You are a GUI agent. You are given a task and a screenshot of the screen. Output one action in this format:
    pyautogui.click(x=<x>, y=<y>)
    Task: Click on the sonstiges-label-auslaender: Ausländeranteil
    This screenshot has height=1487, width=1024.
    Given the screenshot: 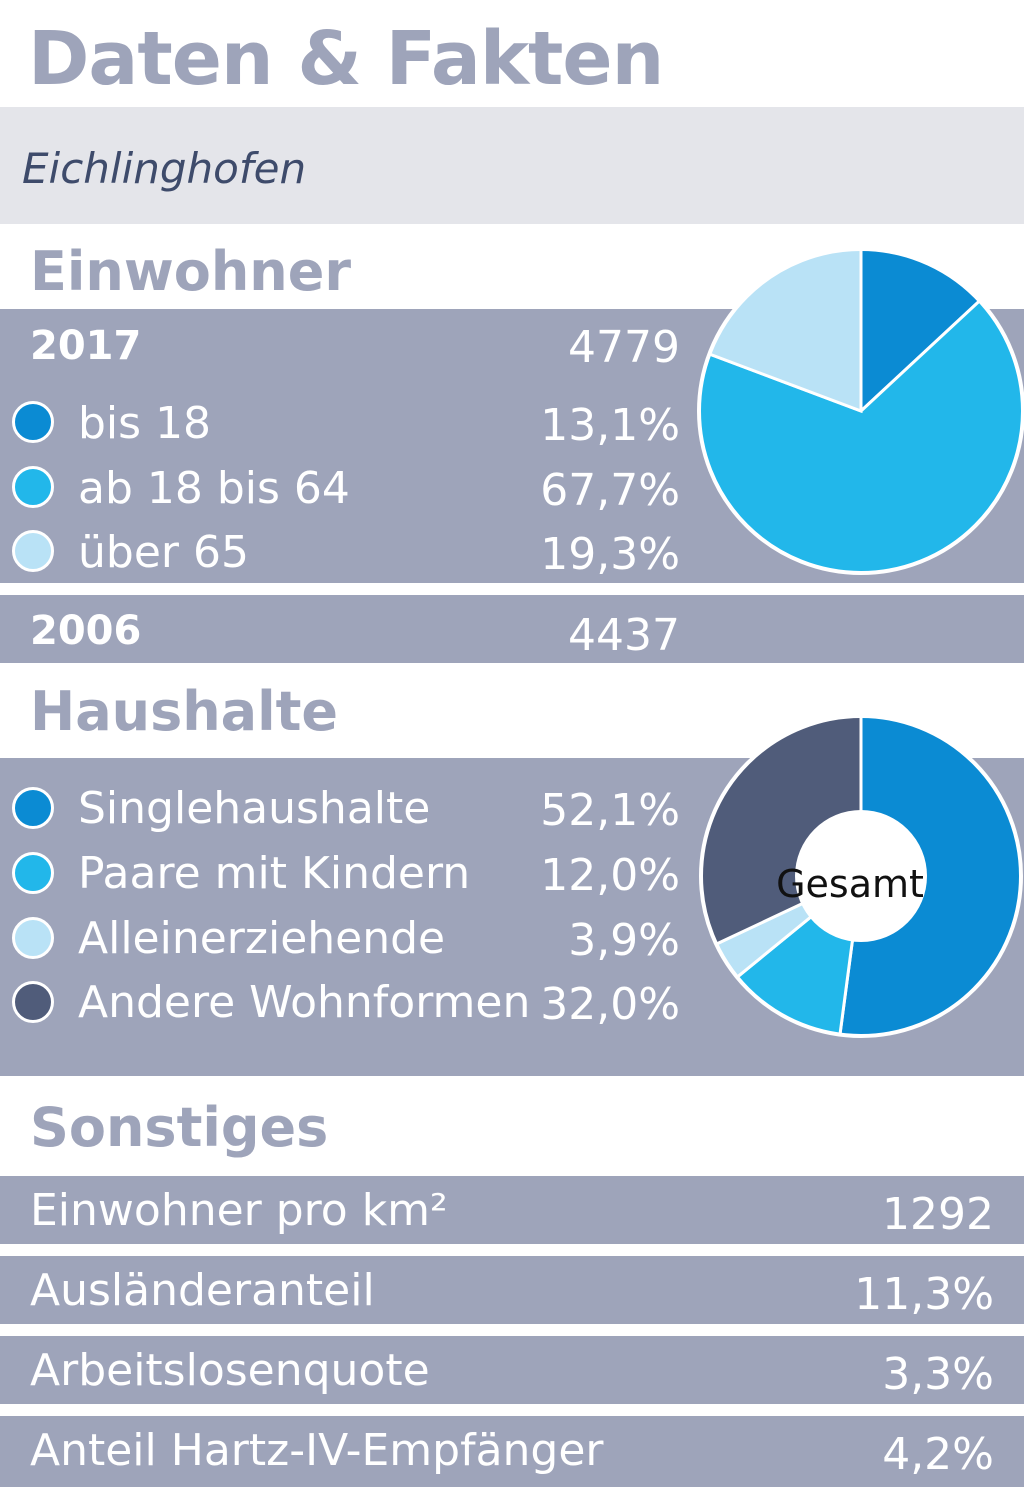 What is the action you would take?
    pyautogui.click(x=202, y=1290)
    